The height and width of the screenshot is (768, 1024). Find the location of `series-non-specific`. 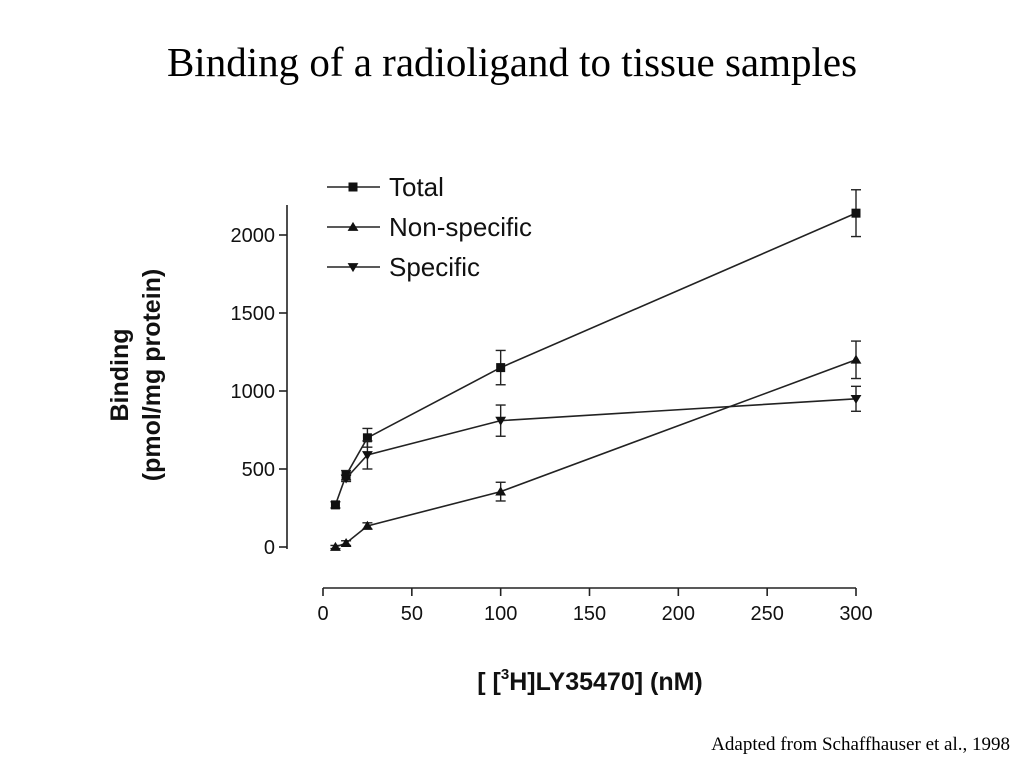

series-non-specific is located at coordinates (596, 445).